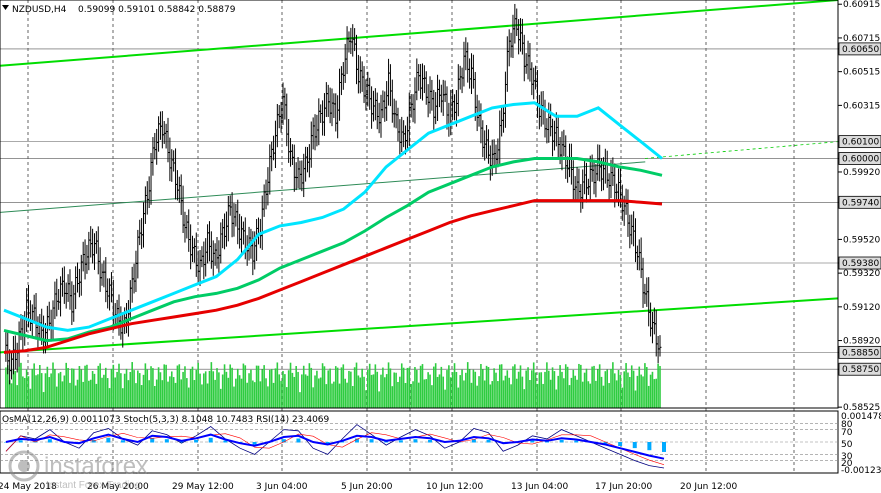  I want to click on time-tick-label: 29 May 12:00, so click(203, 487).